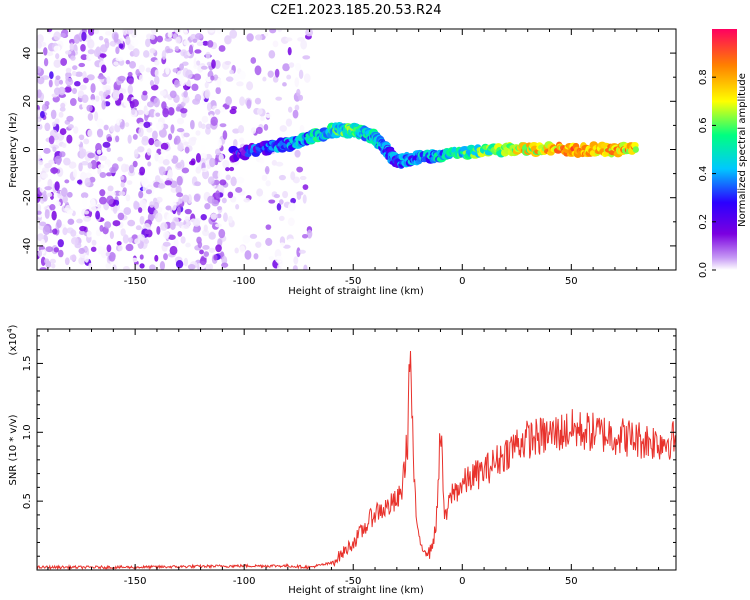  What do you see at coordinates (27, 101) in the screenshot?
I see `y-tick-label: 20` at bounding box center [27, 101].